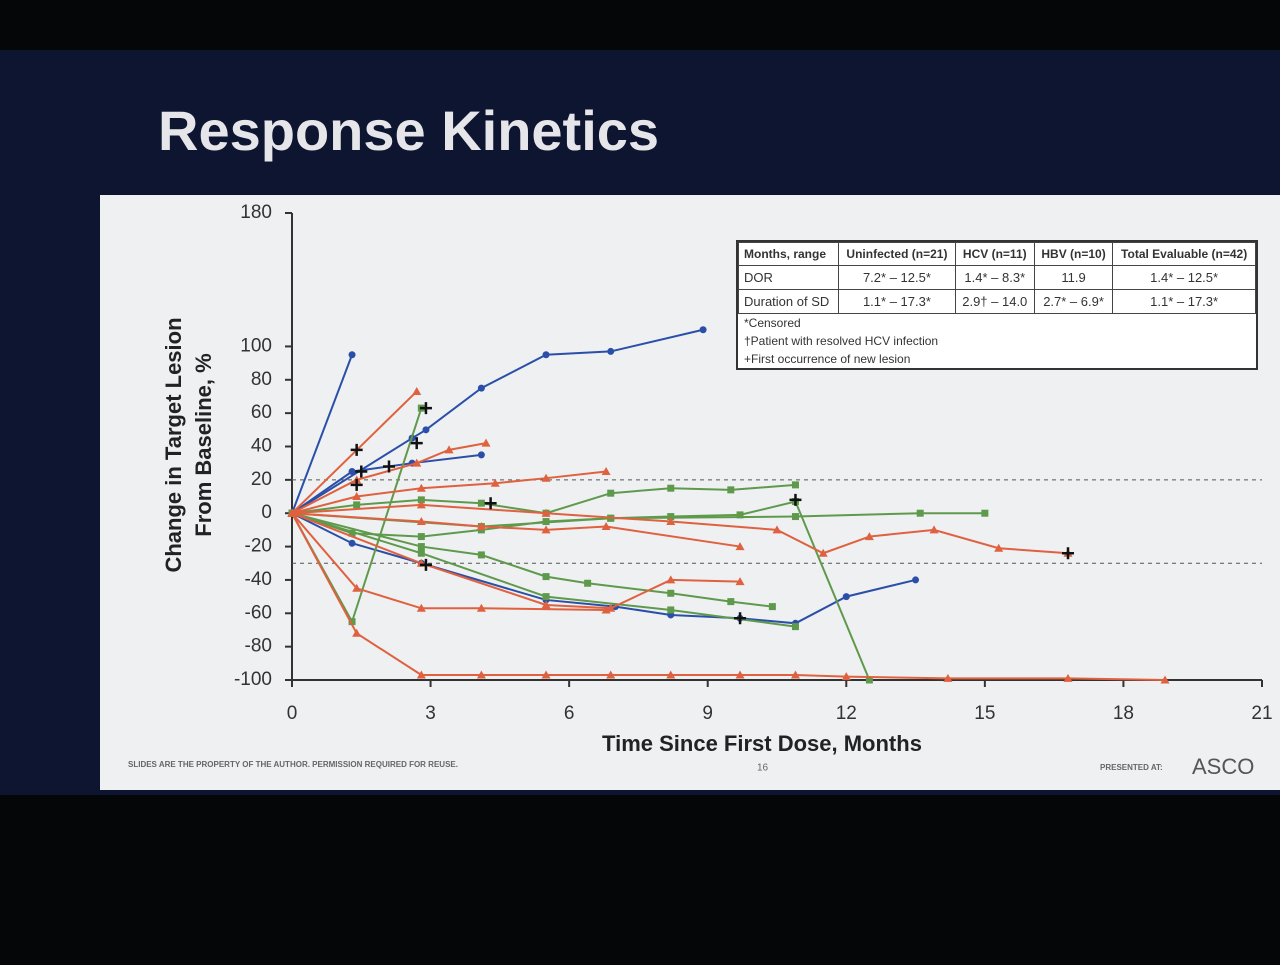 The width and height of the screenshot is (1280, 965). I want to click on y-tick-label: -20, so click(258, 546).